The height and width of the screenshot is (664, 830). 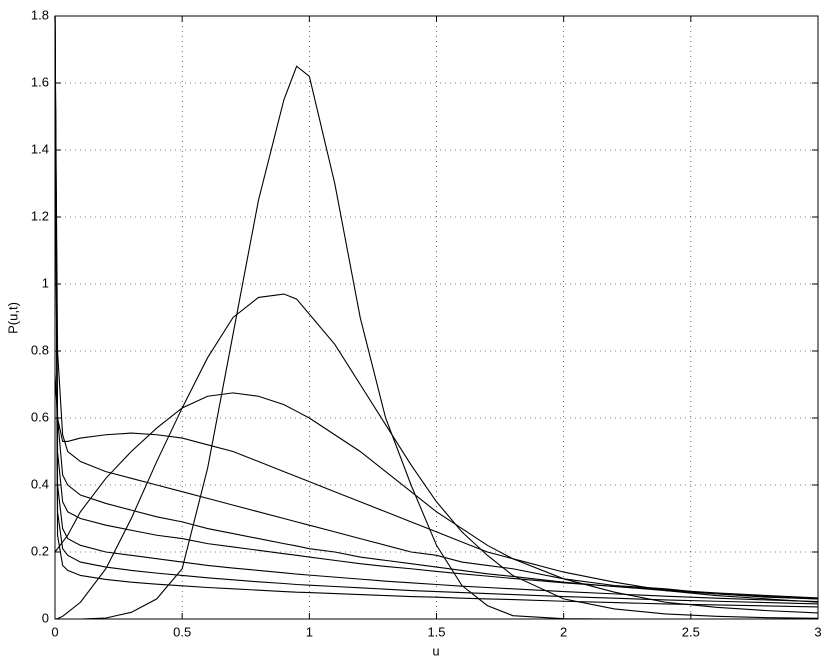 What do you see at coordinates (40, 81) in the screenshot?
I see `y-tick-label: 1.6` at bounding box center [40, 81].